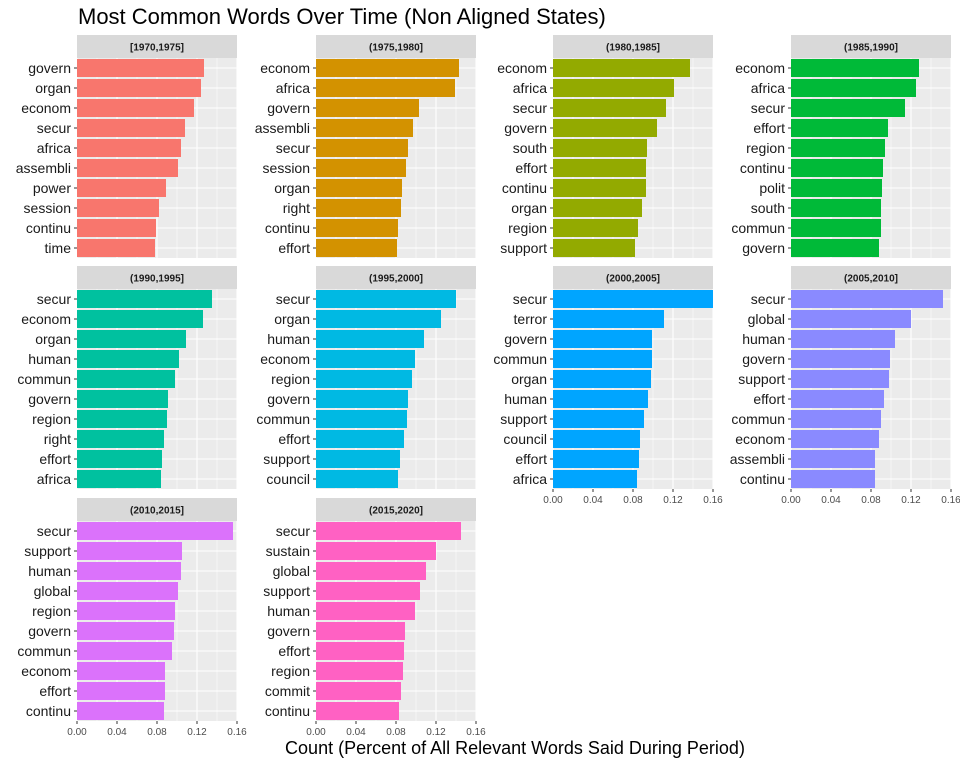 The width and height of the screenshot is (960, 768). What do you see at coordinates (121, 188) in the screenshot?
I see `bar-power` at bounding box center [121, 188].